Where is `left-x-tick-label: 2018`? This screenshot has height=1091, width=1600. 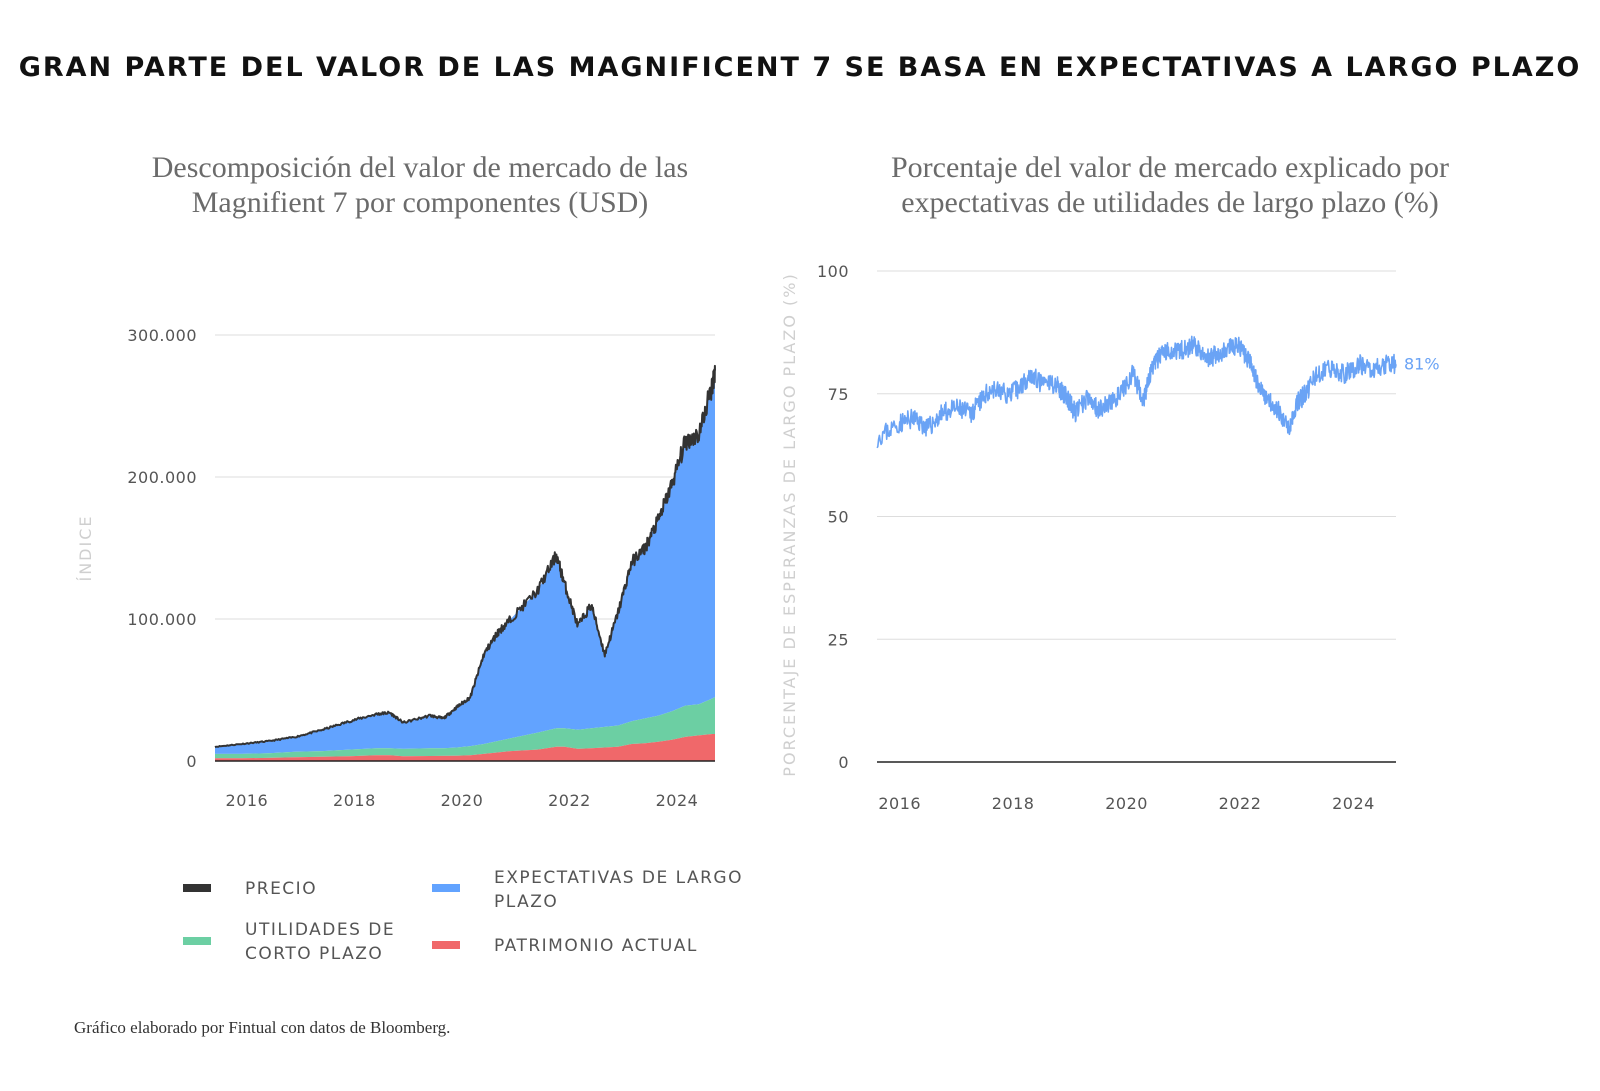
left-x-tick-label: 2018 is located at coordinates (354, 800).